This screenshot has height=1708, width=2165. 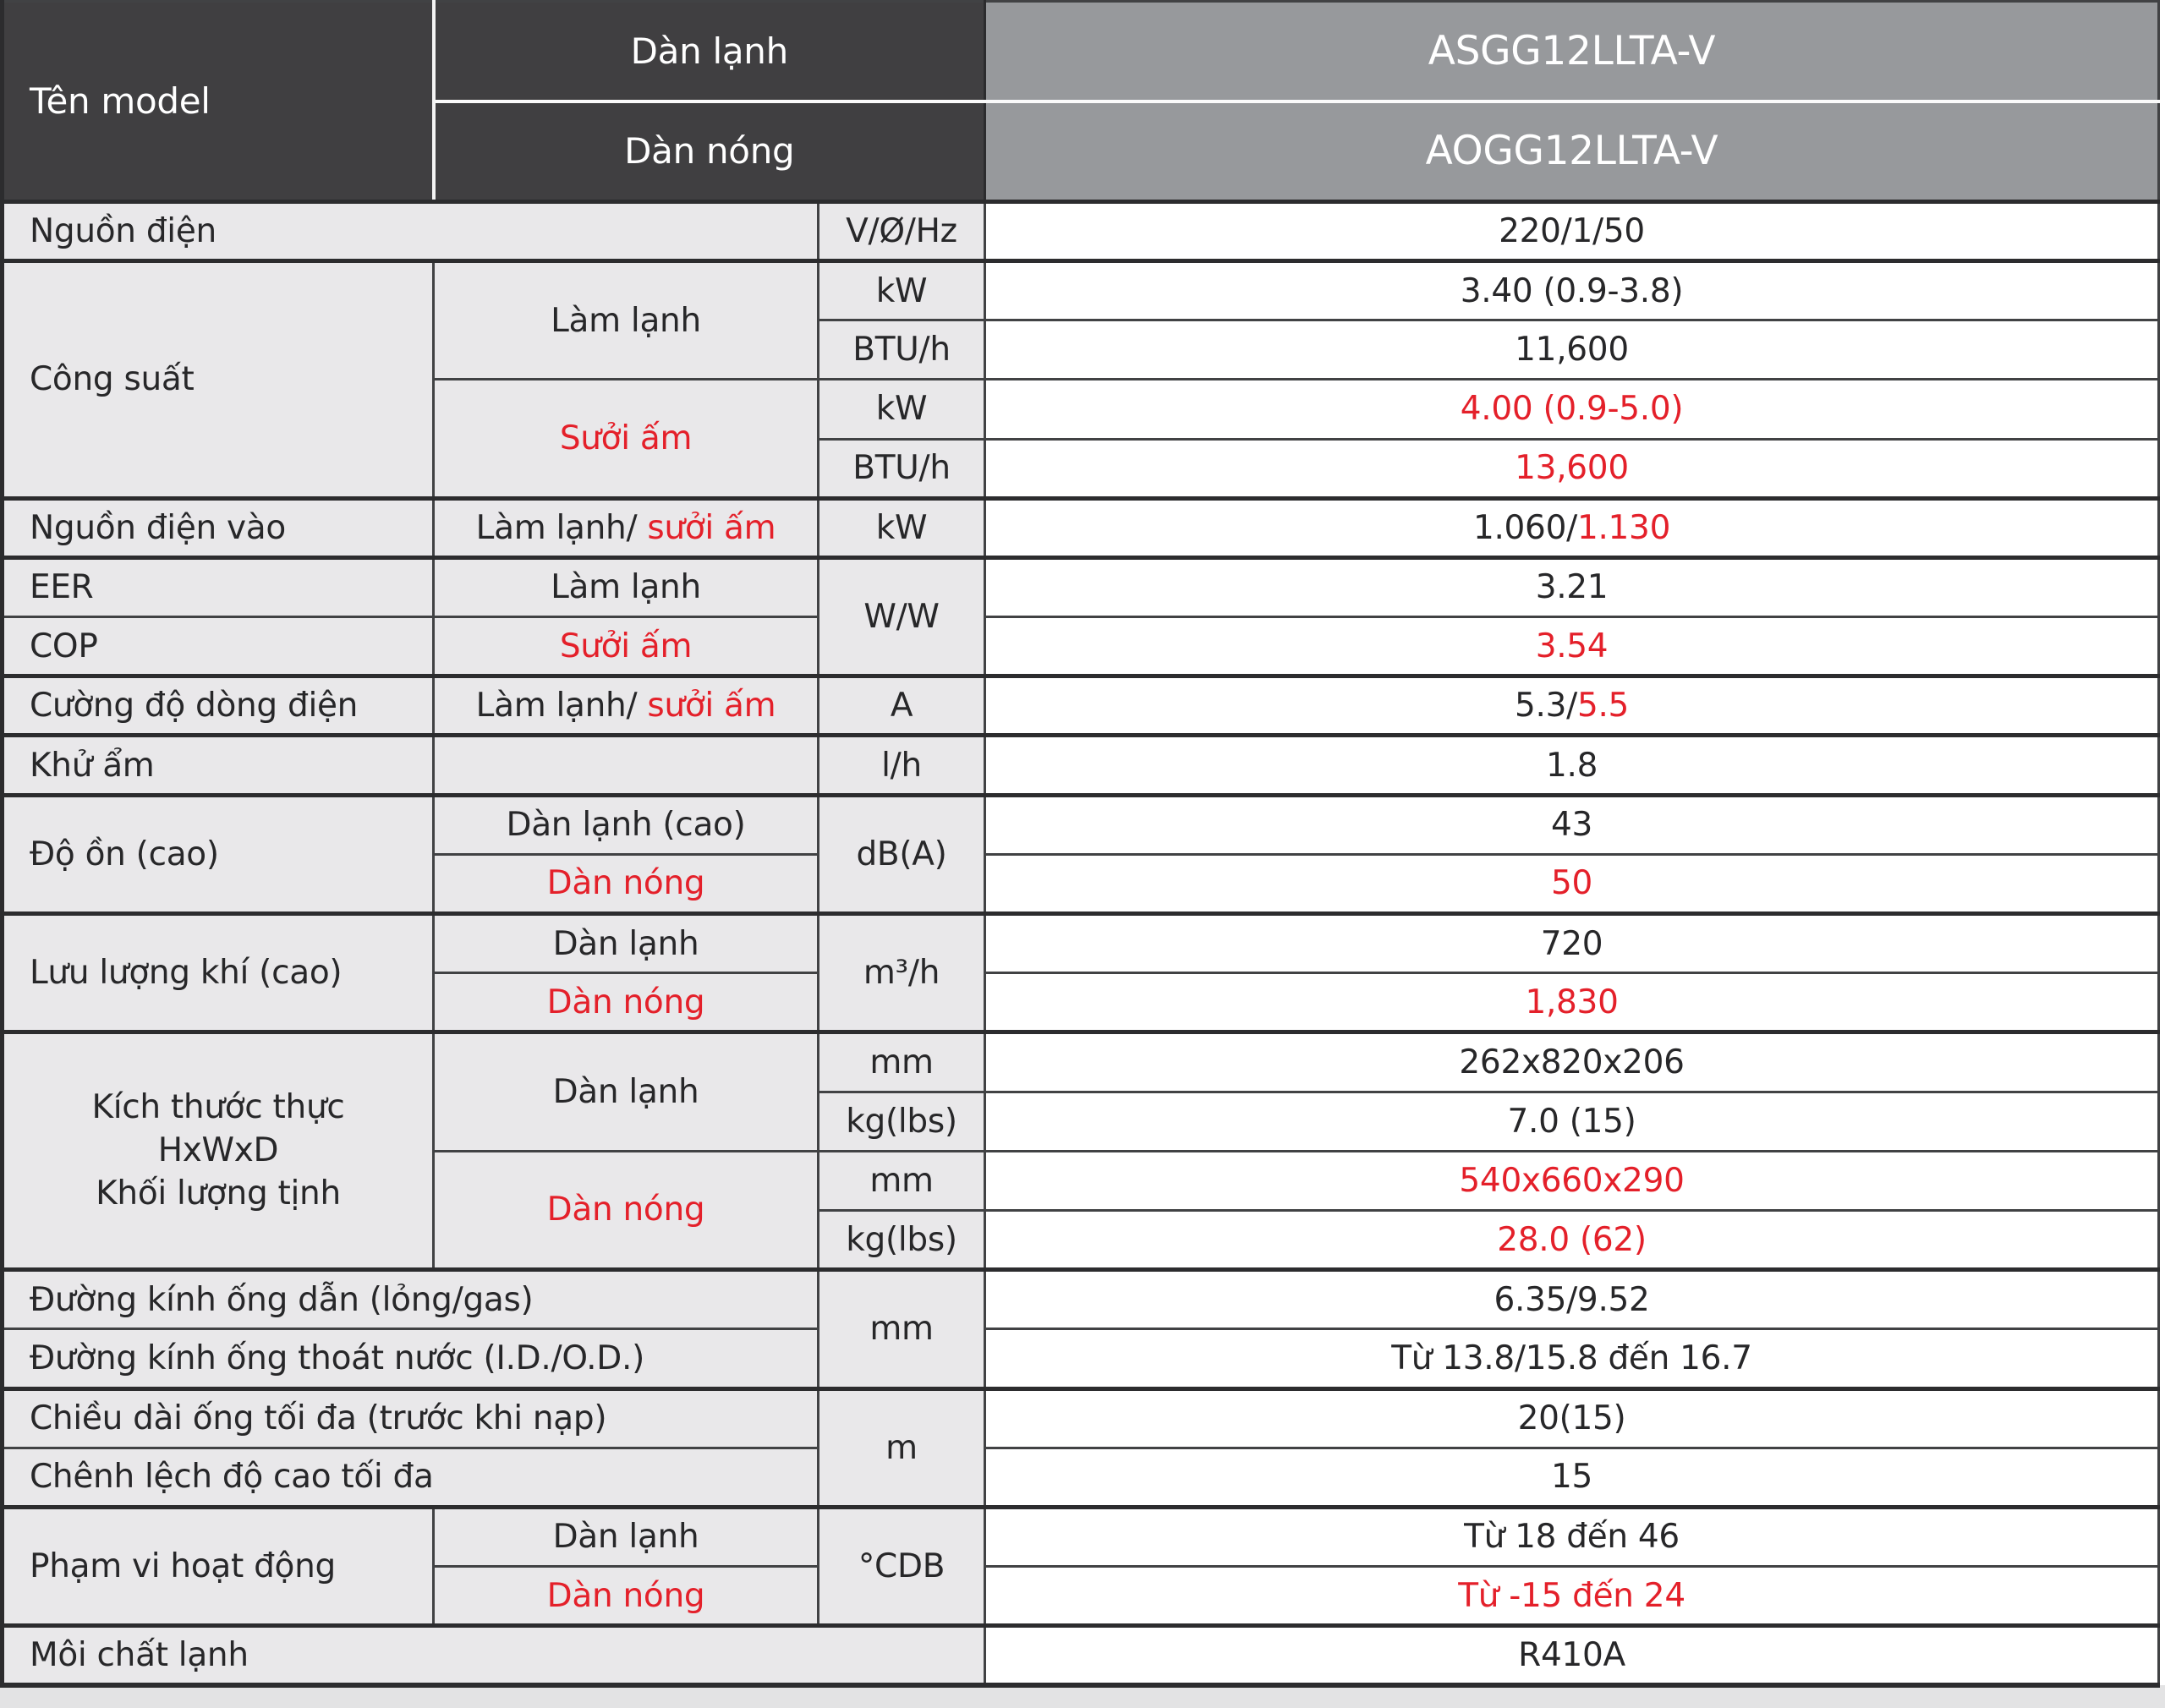 What do you see at coordinates (625, 439) in the screenshot?
I see `capacity-heating-label: Sưởi ấm` at bounding box center [625, 439].